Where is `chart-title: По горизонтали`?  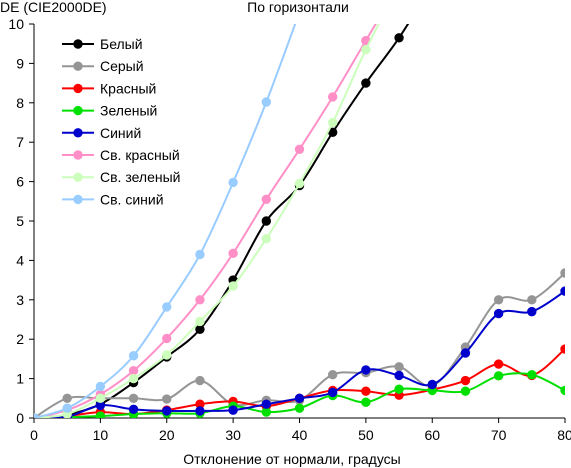
chart-title: По горизонтали is located at coordinates (298, 7).